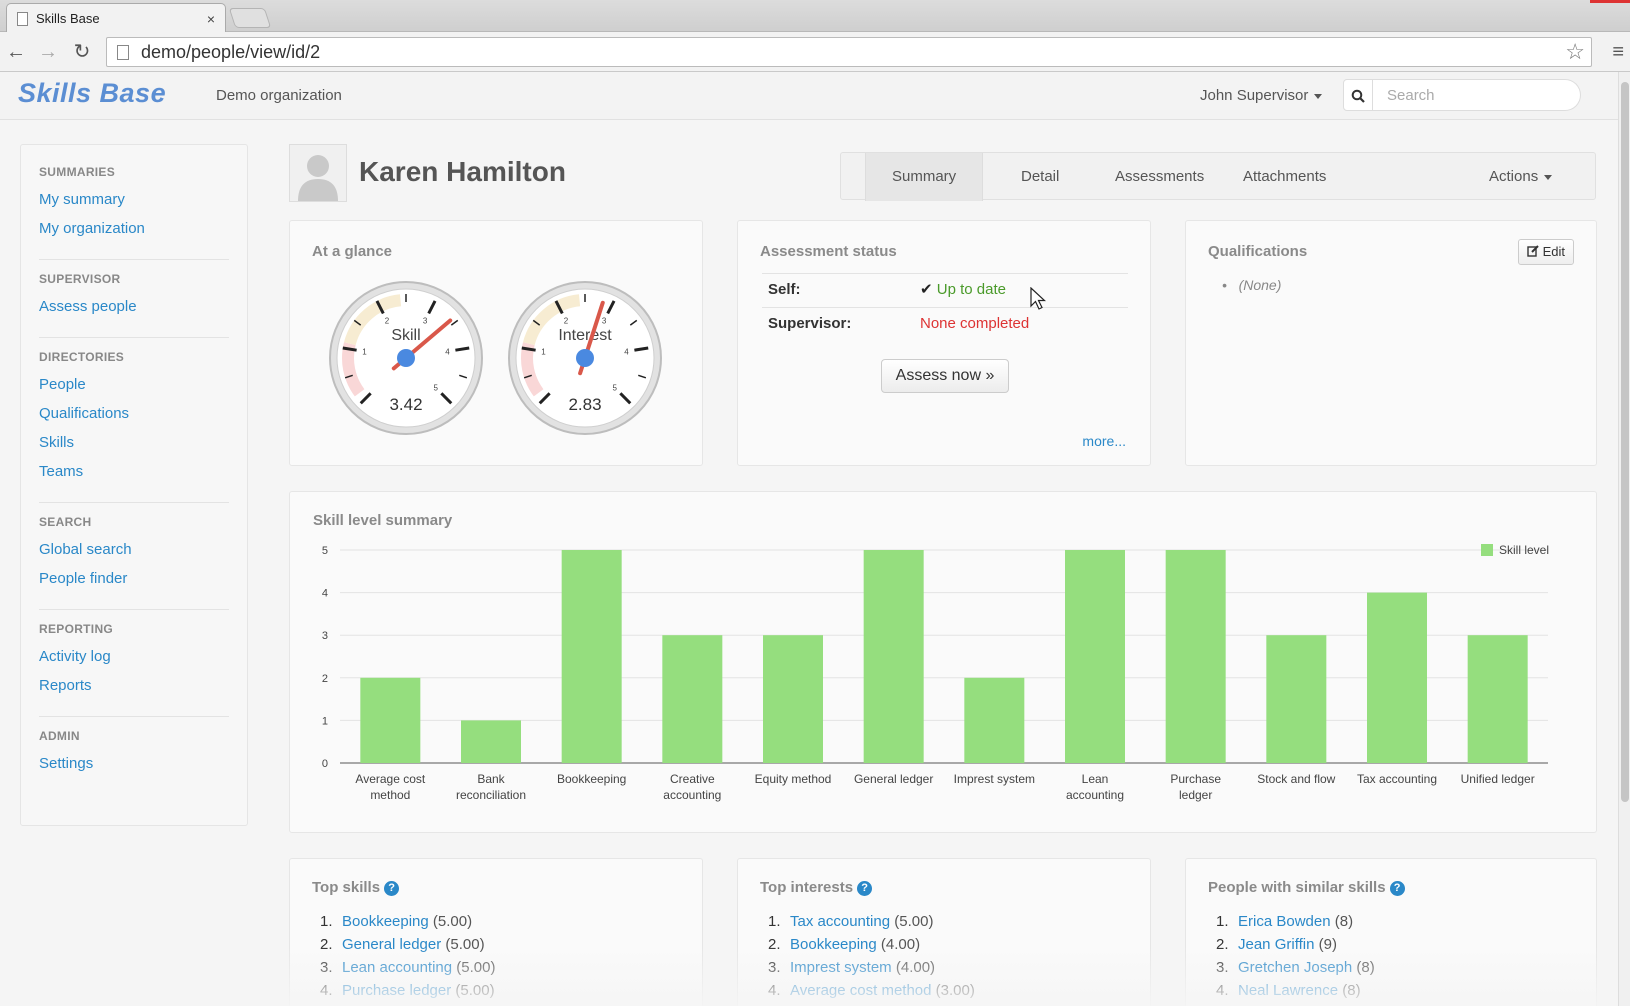 This screenshot has width=1630, height=1006. I want to click on sidebar-group-supervisor: SUPERVISOR Assess people, so click(134, 305).